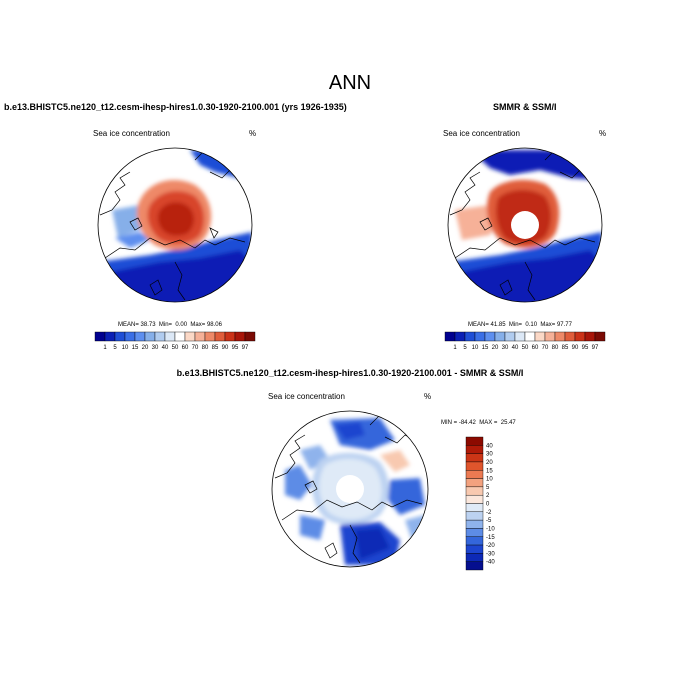 This screenshot has width=700, height=700. Describe the element at coordinates (350, 83) in the screenshot. I see `figure-title: ANN` at that location.